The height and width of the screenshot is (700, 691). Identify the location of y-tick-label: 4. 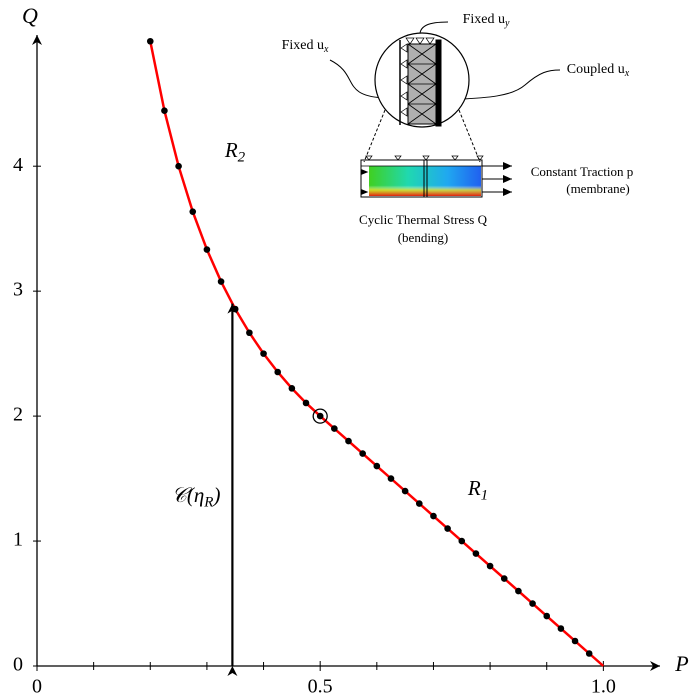
(18, 165).